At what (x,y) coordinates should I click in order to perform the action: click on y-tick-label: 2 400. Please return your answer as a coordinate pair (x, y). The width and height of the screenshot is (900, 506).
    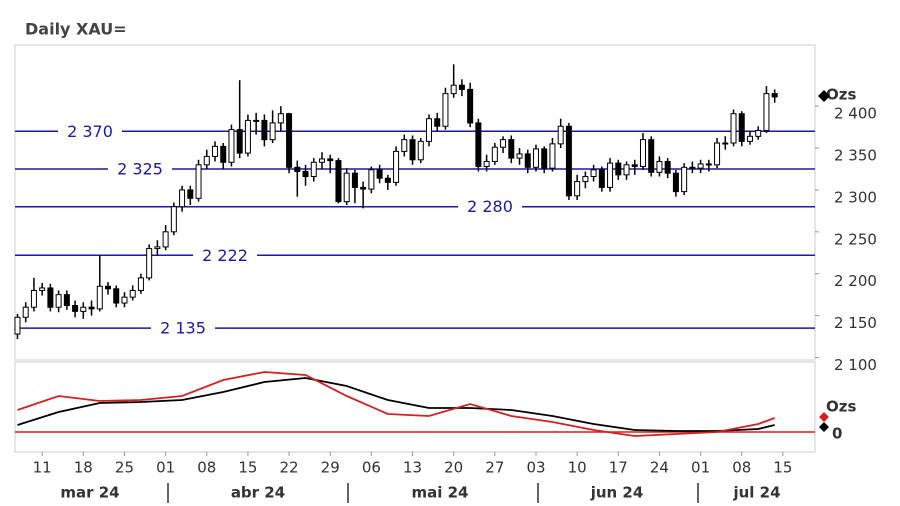
    Looking at the image, I should click on (855, 114).